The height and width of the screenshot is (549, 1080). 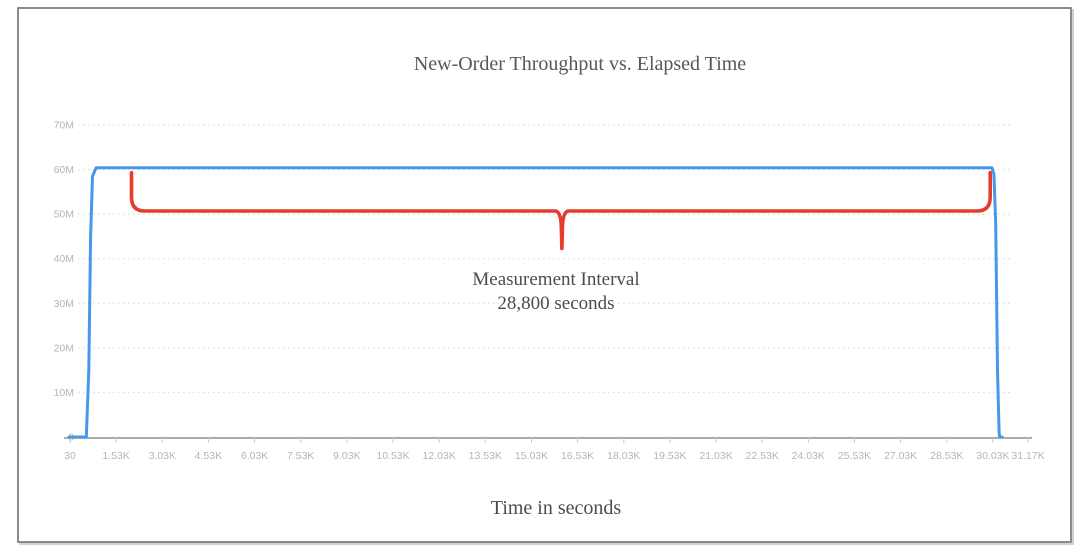 What do you see at coordinates (392, 456) in the screenshot?
I see `x-tick-label: 10.53K` at bounding box center [392, 456].